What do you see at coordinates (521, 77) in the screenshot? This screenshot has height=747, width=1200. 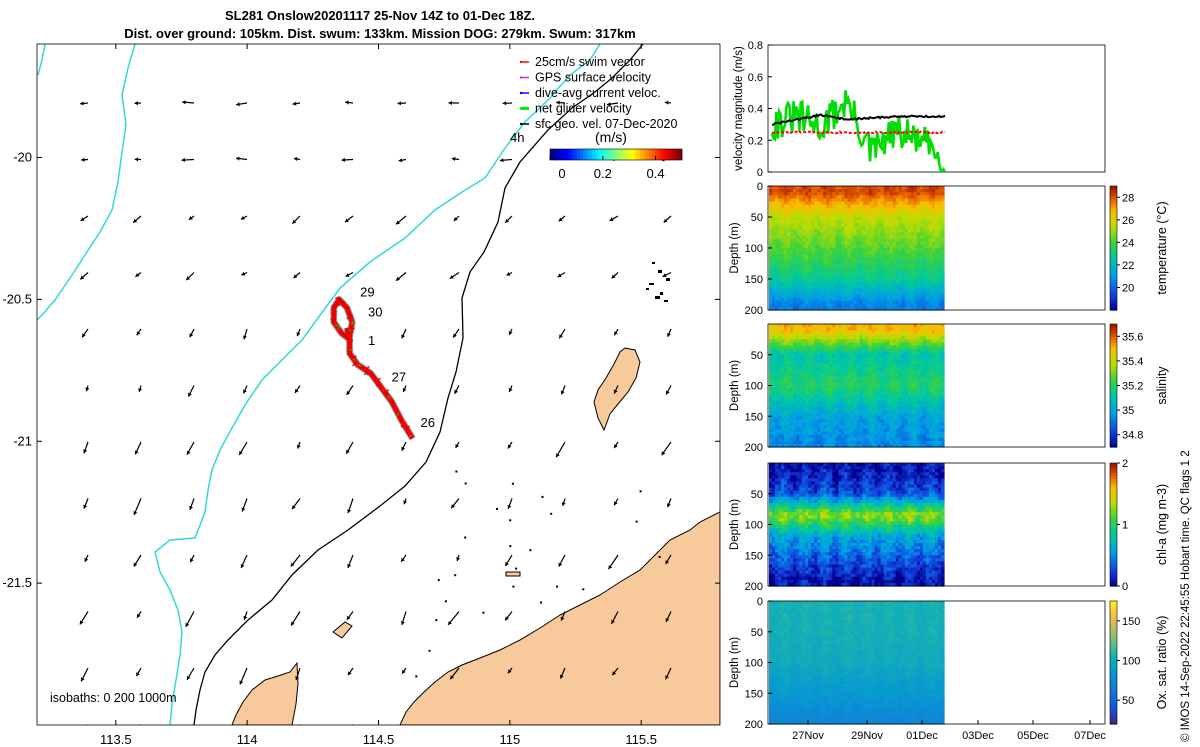 I see `legend-swatch-dot` at bounding box center [521, 77].